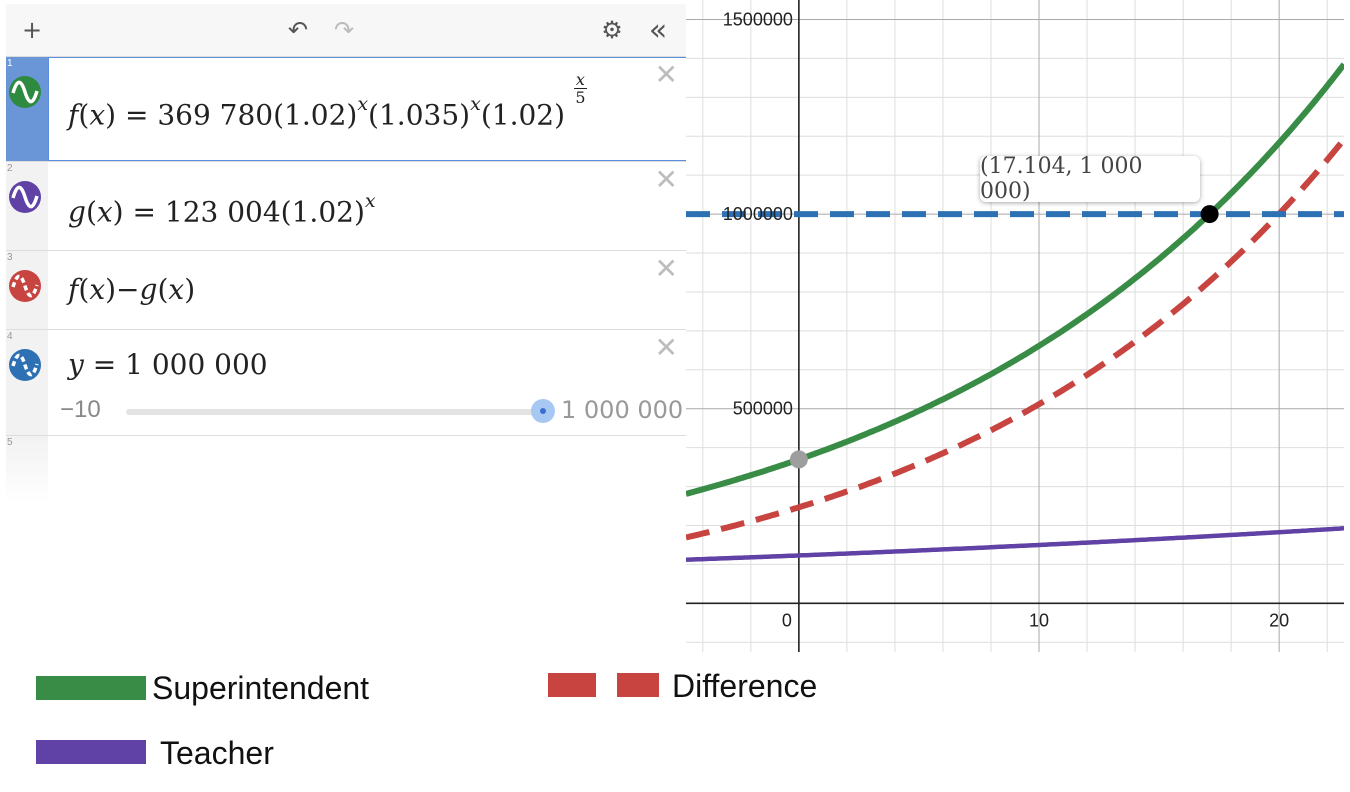  Describe the element at coordinates (758, 19) in the screenshot. I see `y-tick-label: 1500000` at that location.